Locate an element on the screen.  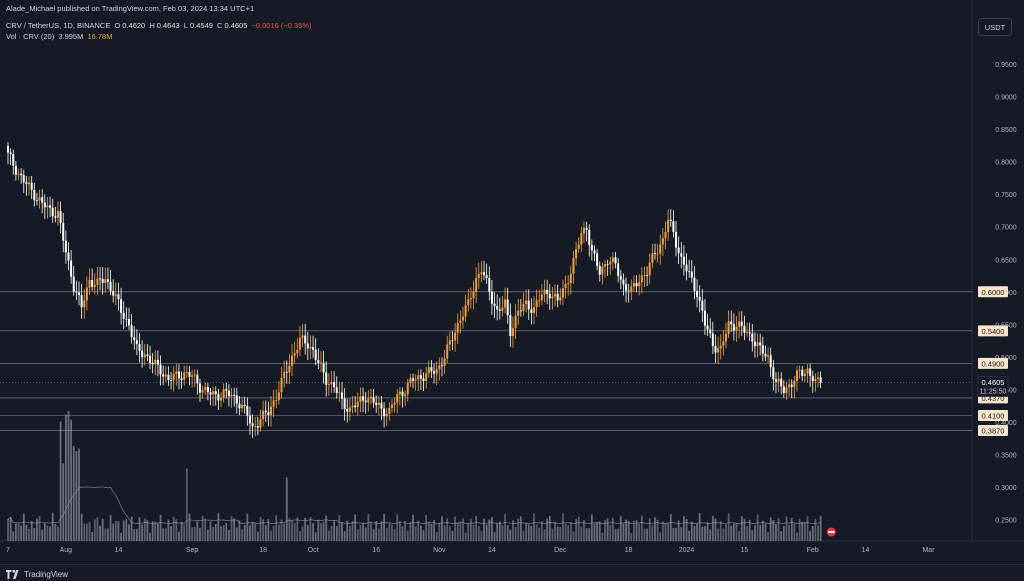
x-tick-label: Mar is located at coordinates (928, 550).